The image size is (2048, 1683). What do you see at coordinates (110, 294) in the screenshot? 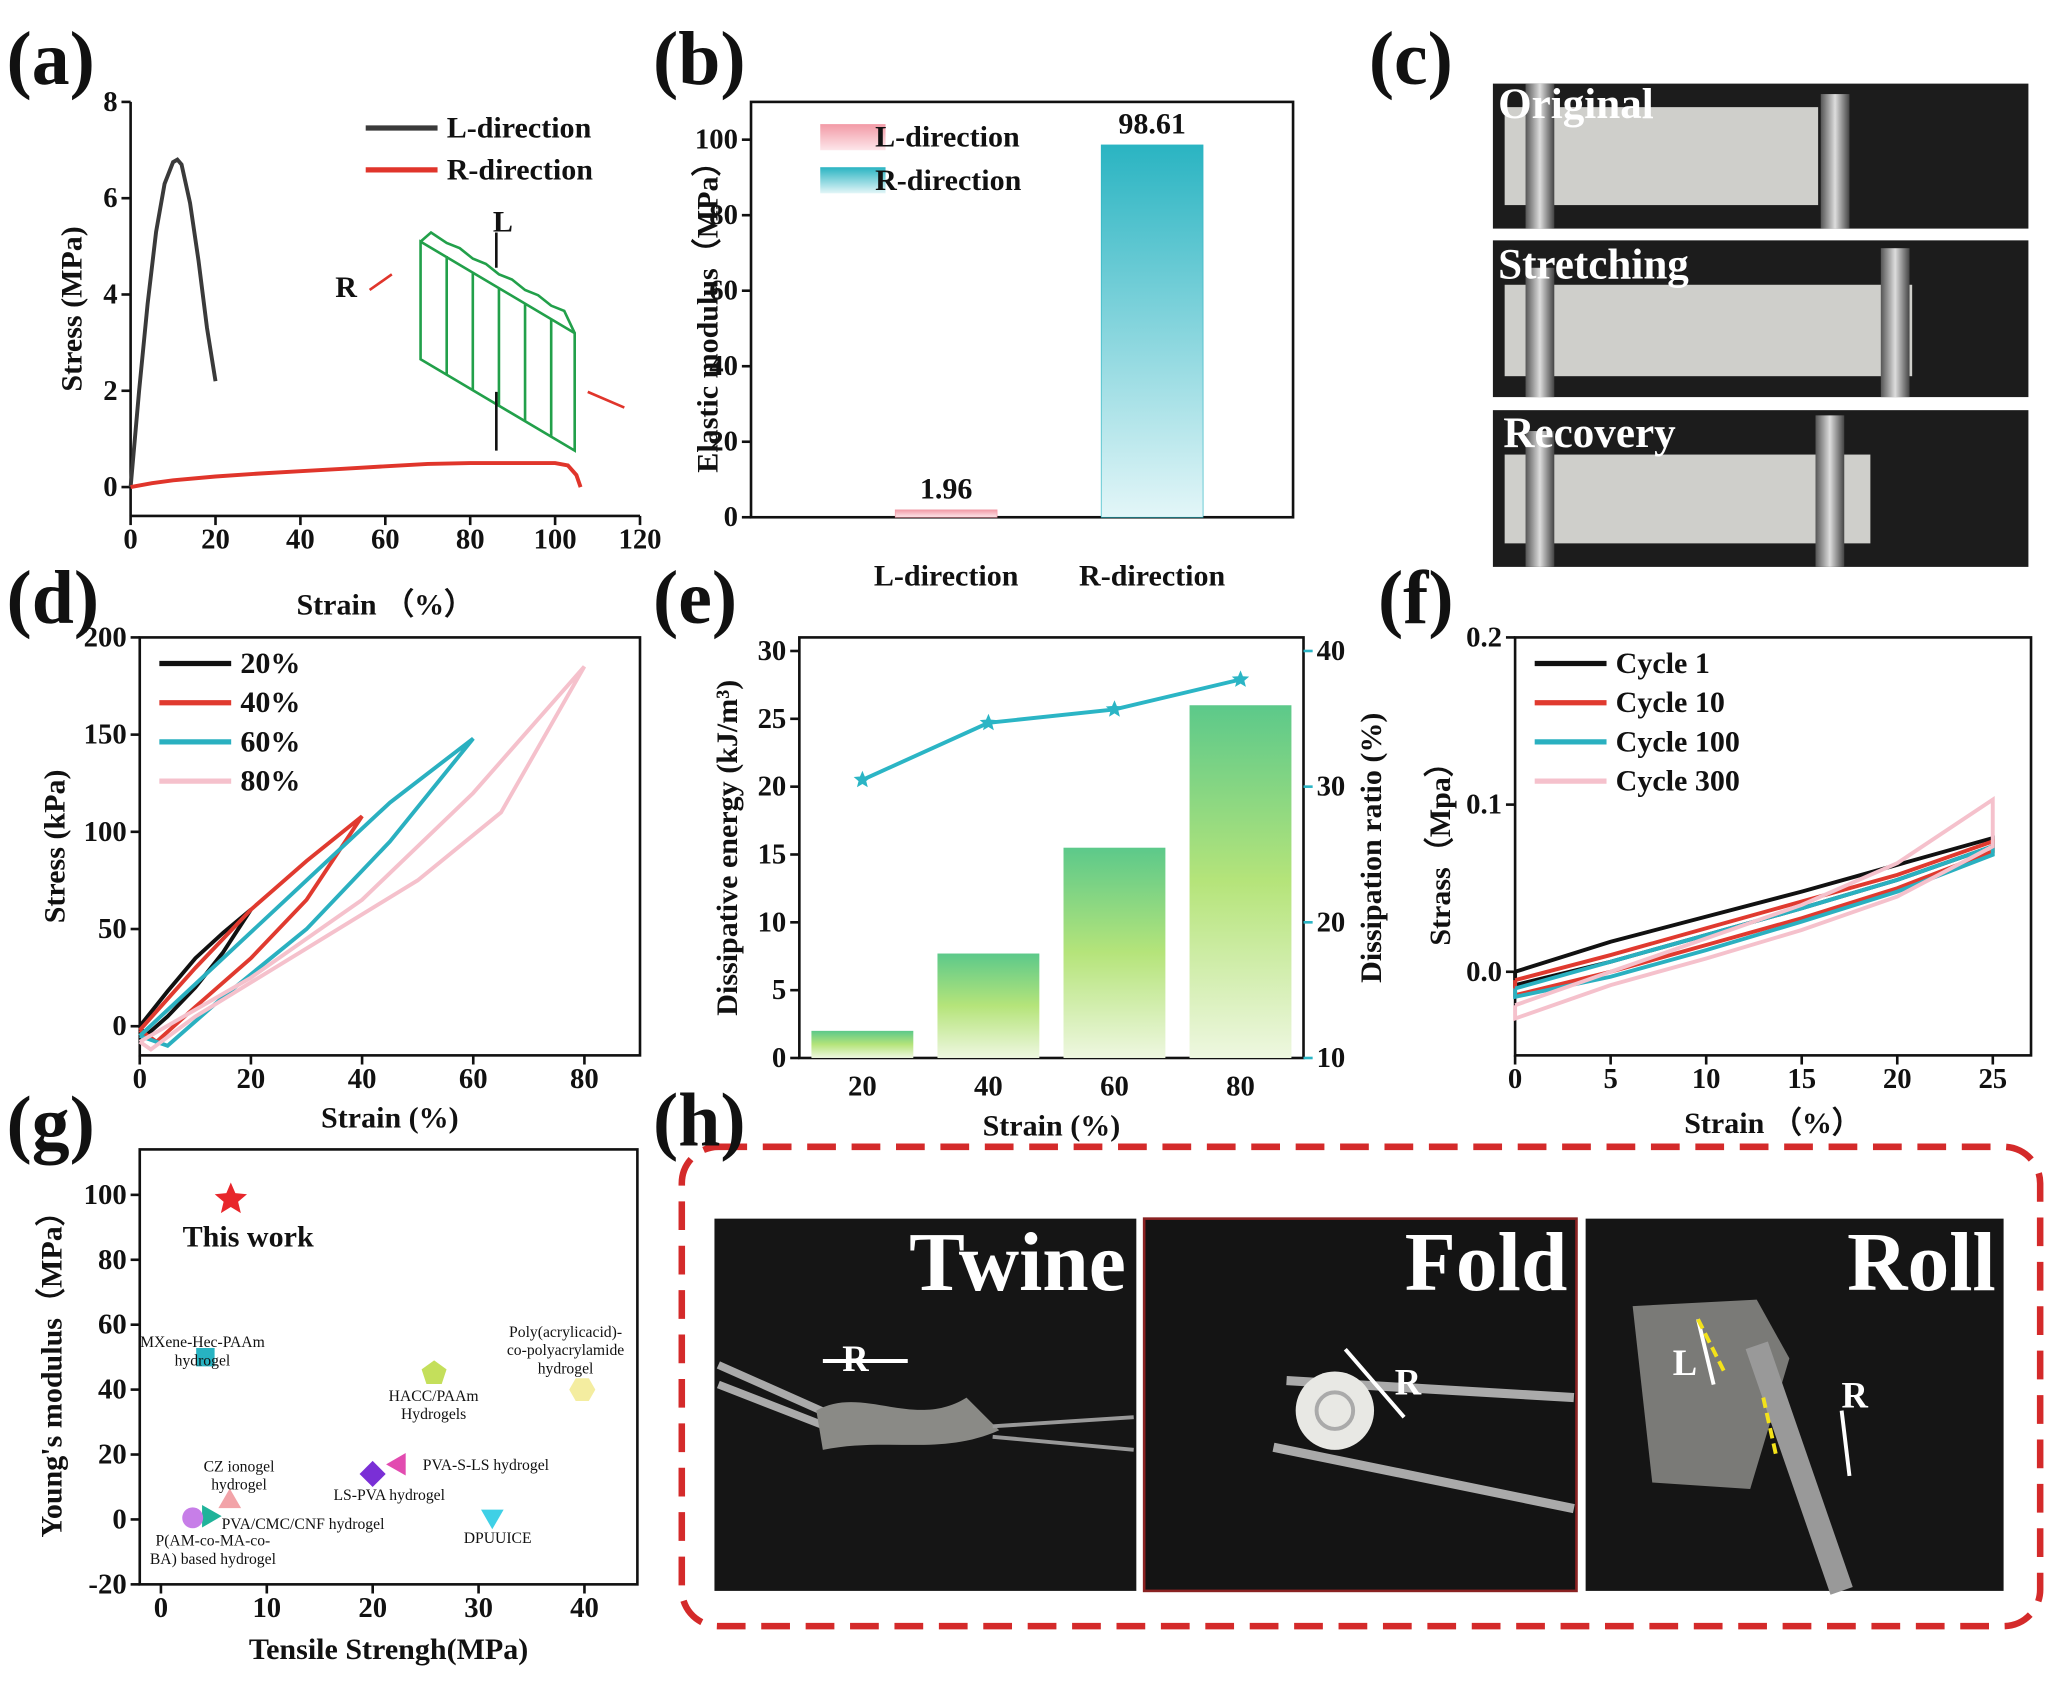
I see `y-tick-label: 4` at bounding box center [110, 294].